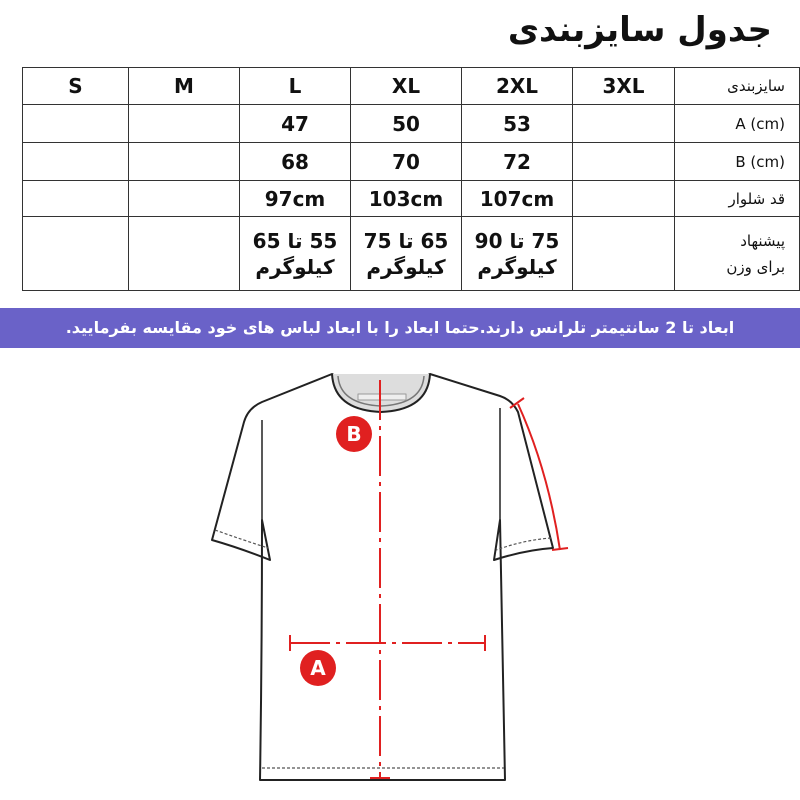 Image resolution: width=800 pixels, height=800 pixels. Describe the element at coordinates (517, 123) in the screenshot. I see `size-cell: 53` at that location.